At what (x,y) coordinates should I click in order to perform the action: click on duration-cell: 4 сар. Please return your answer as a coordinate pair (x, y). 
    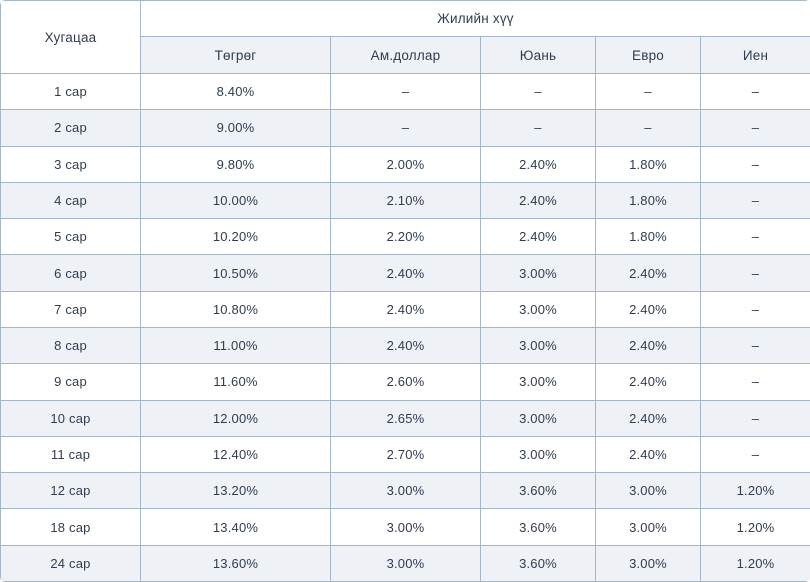
    Looking at the image, I should click on (70, 200).